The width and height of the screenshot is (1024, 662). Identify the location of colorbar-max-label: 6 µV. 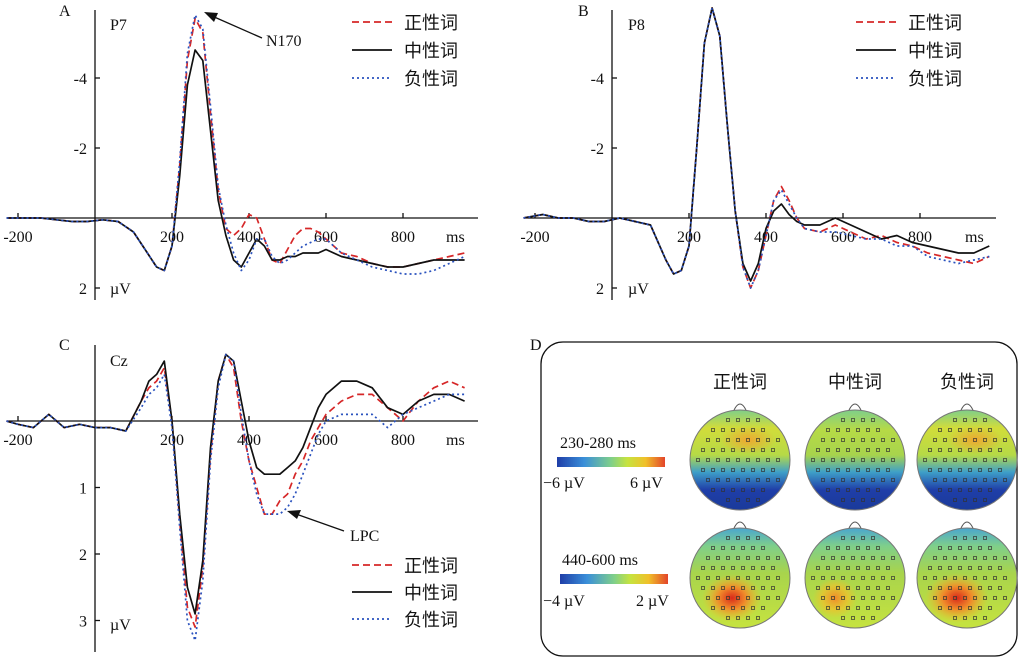
(646, 483).